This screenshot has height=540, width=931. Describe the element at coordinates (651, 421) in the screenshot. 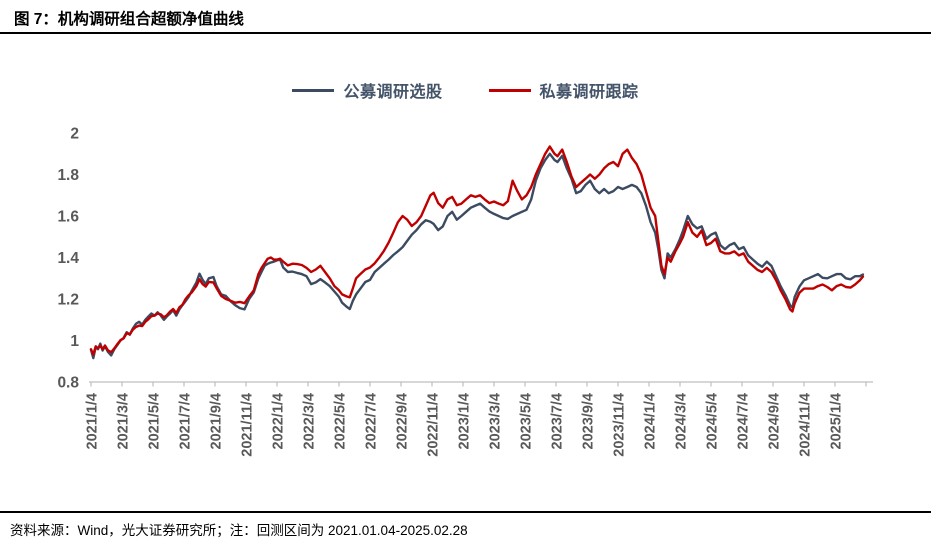

I see `x-tick-label: 2024/1/4` at that location.